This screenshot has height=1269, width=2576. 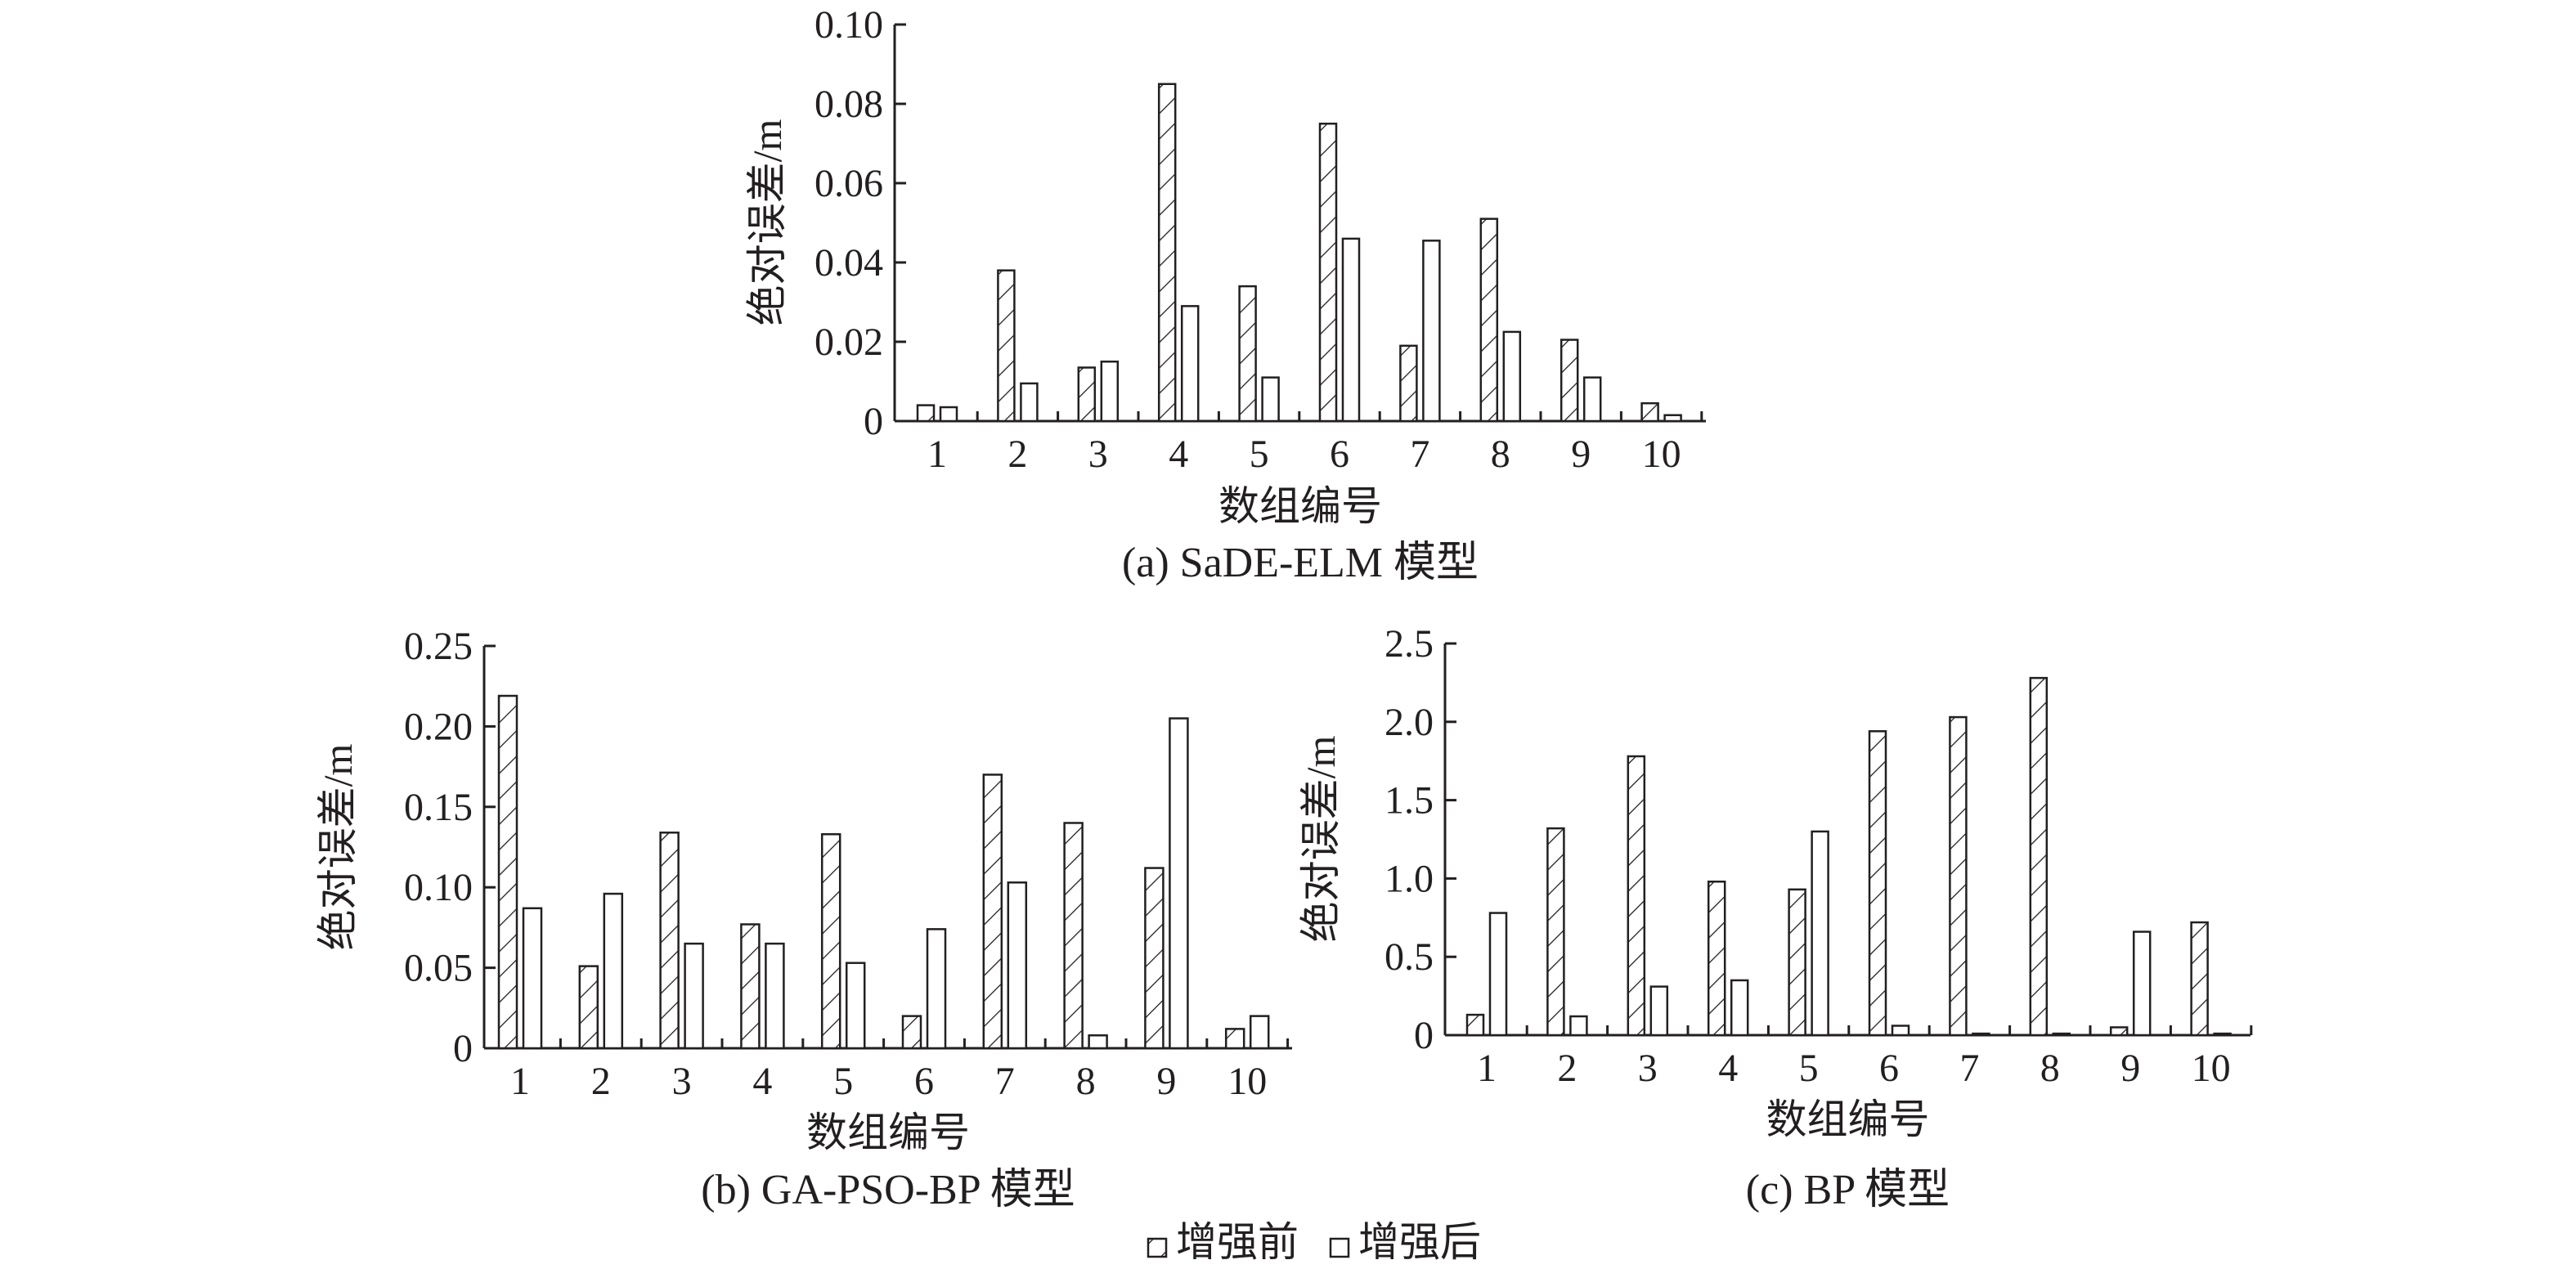 What do you see at coordinates (1300, 563) in the screenshot?
I see `panel-caption: (a) SaDE-ELM 模型` at bounding box center [1300, 563].